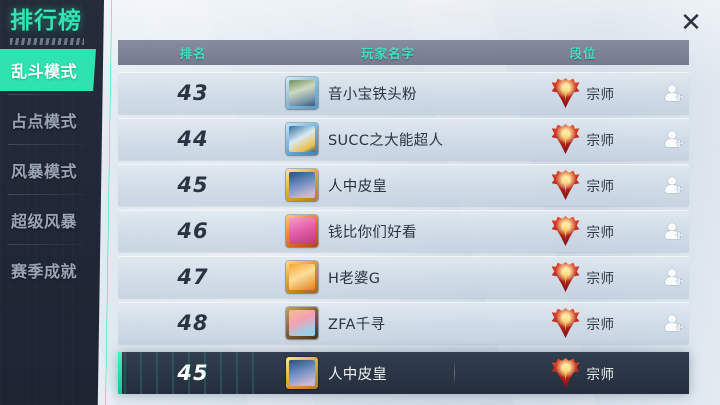  I want to click on column-header-name: 玩家名字, so click(387, 53).